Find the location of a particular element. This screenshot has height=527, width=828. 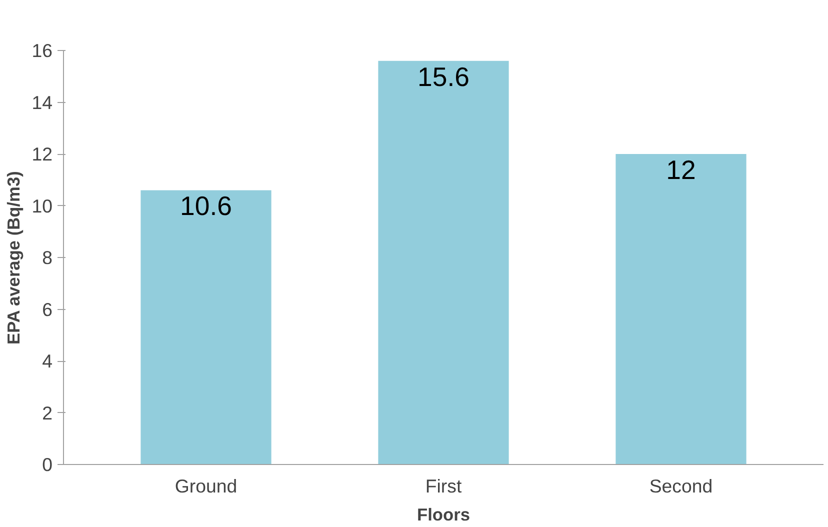

y-axis-title: EPA average (Bq/m3) is located at coordinates (14, 257).